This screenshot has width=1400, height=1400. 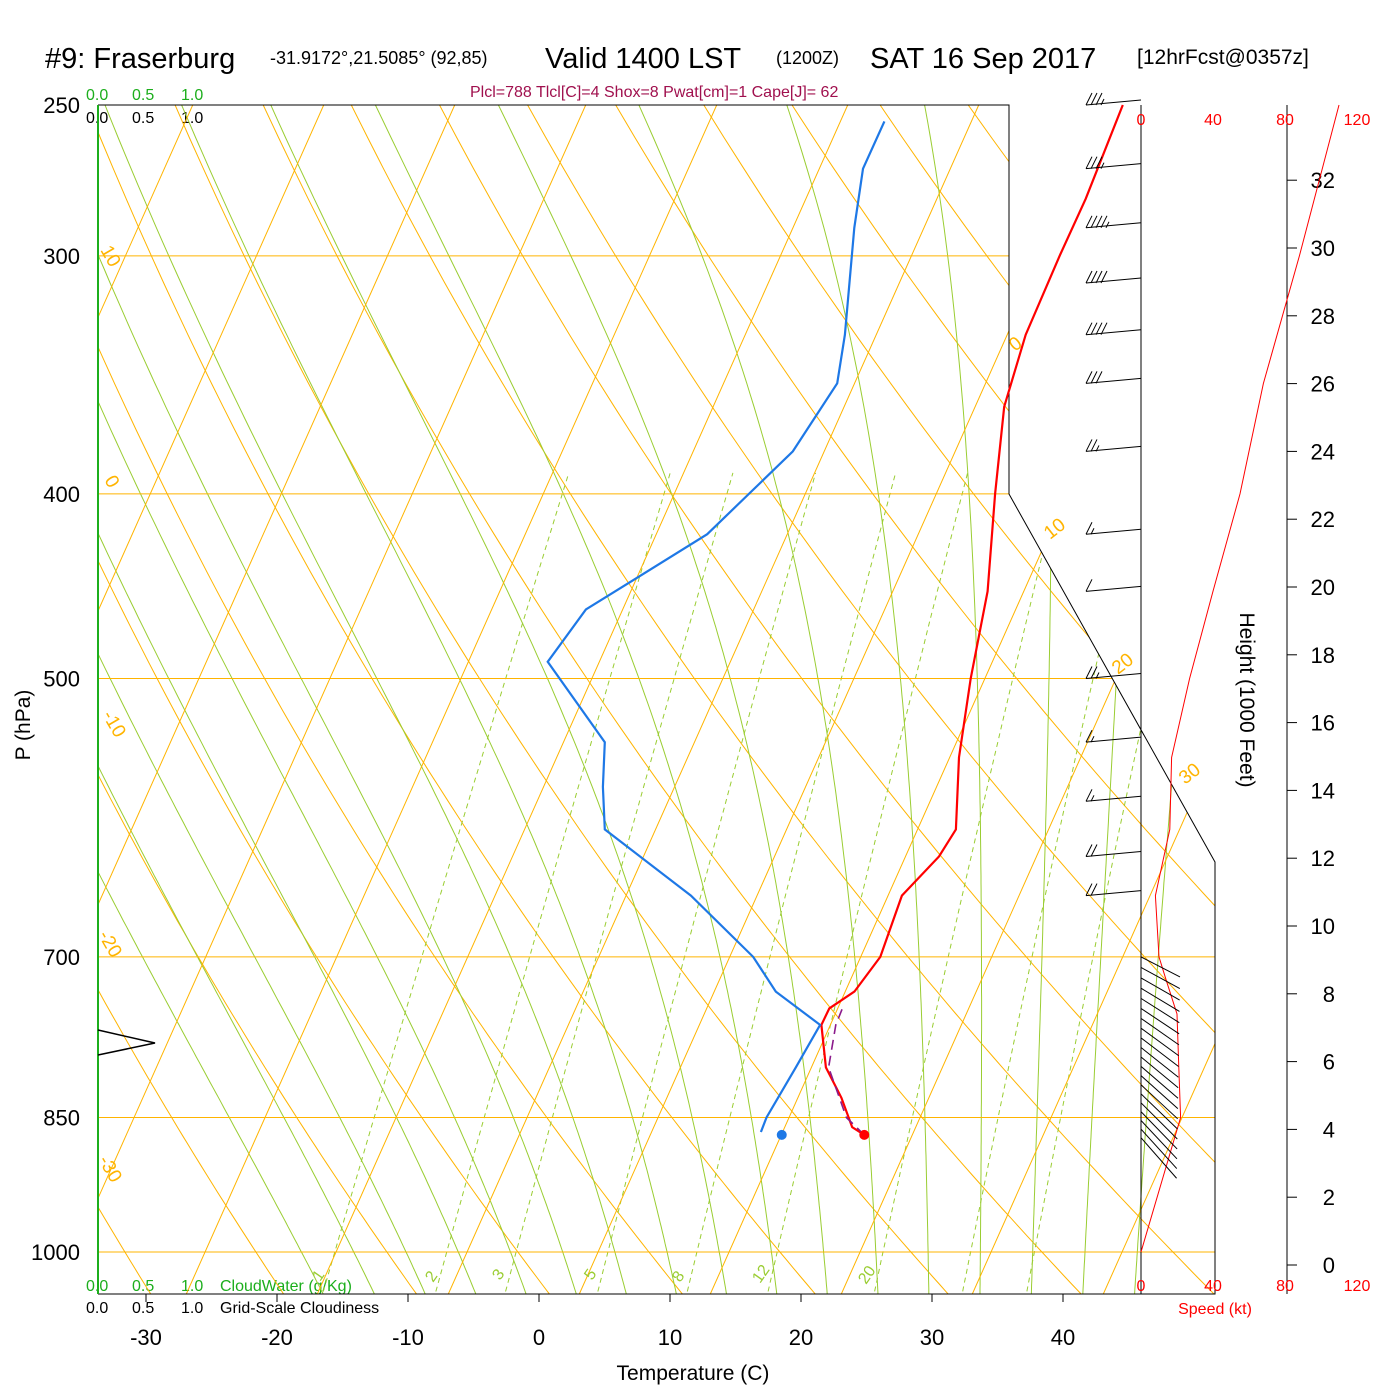 What do you see at coordinates (983, 59) in the screenshot?
I see `valid-date: SAT 16 Sep 2017` at bounding box center [983, 59].